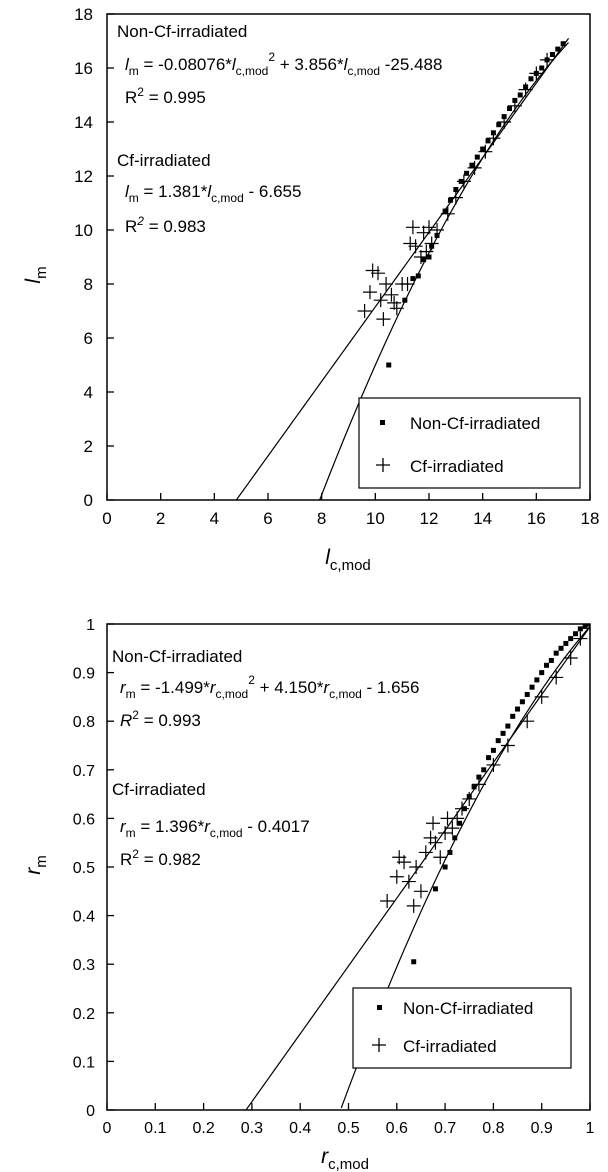 The height and width of the screenshot is (1172, 608). Describe the element at coordinates (469, 443) in the screenshot. I see `legend-box` at that location.